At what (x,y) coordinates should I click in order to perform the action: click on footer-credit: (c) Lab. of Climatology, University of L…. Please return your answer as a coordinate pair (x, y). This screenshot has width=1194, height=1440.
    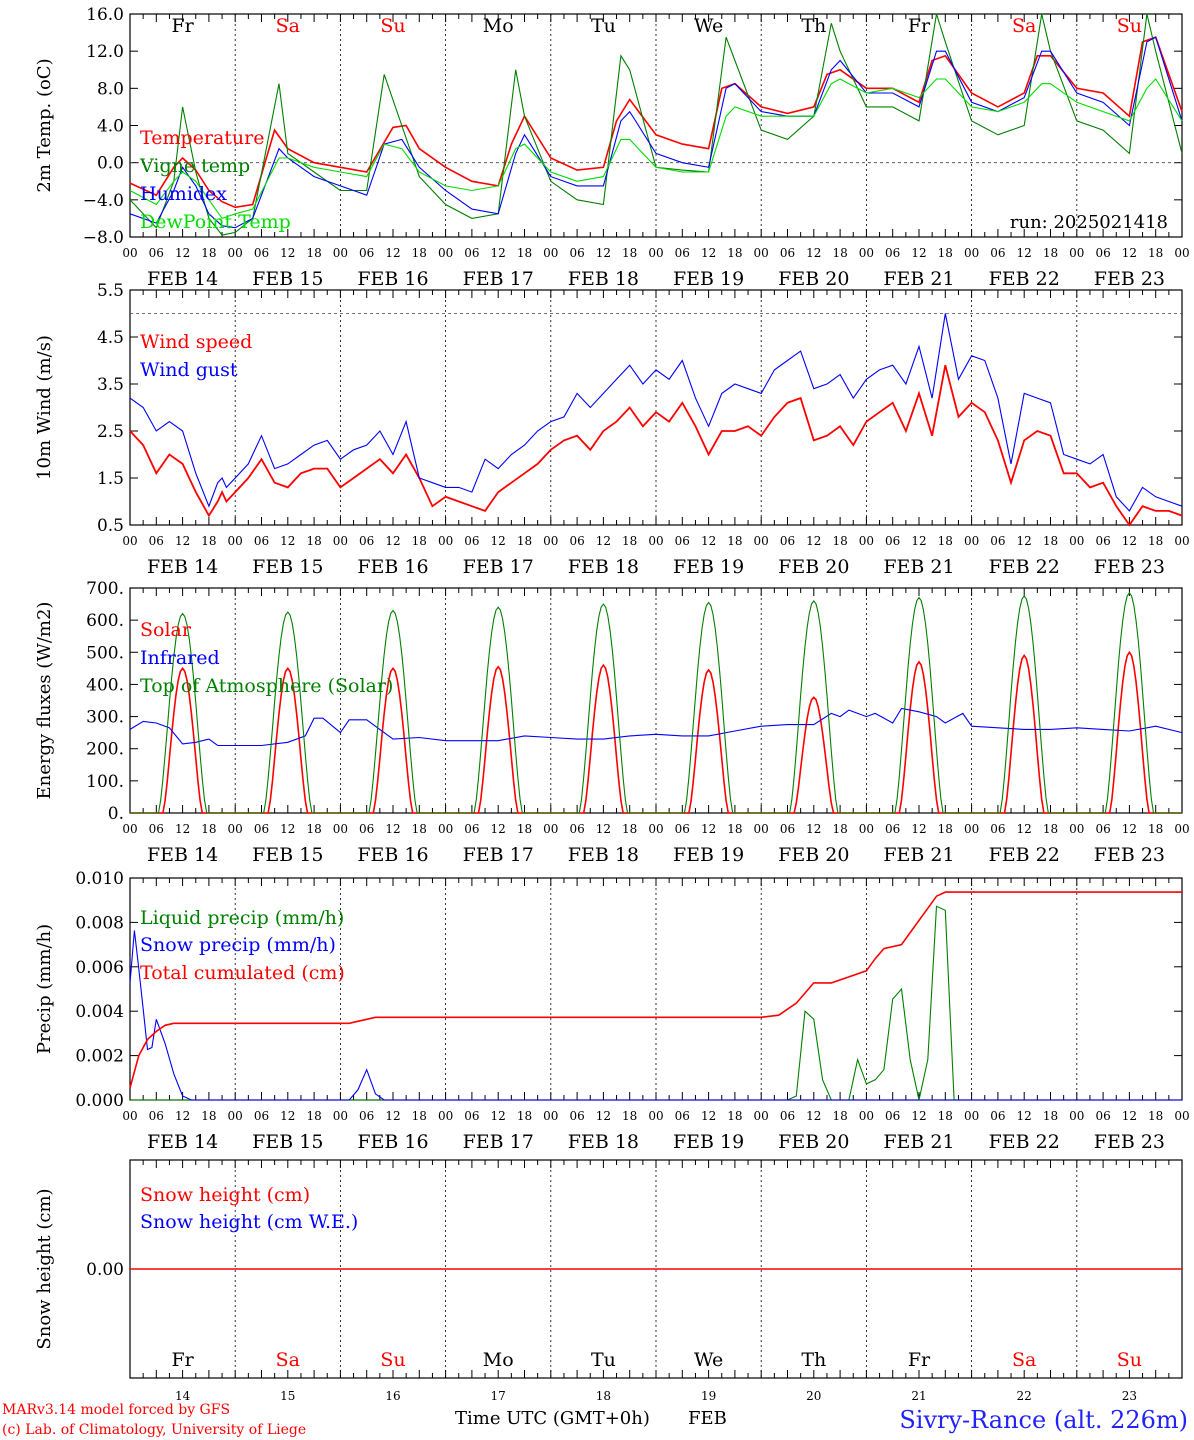
    Looking at the image, I should click on (154, 1430).